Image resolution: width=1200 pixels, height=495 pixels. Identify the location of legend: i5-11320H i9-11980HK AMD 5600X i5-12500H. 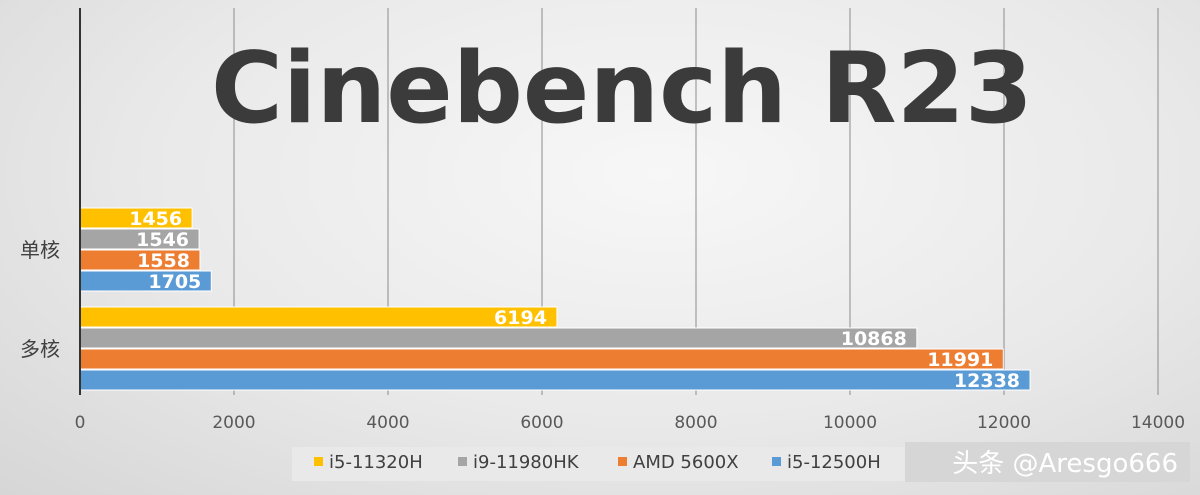
(602, 464).